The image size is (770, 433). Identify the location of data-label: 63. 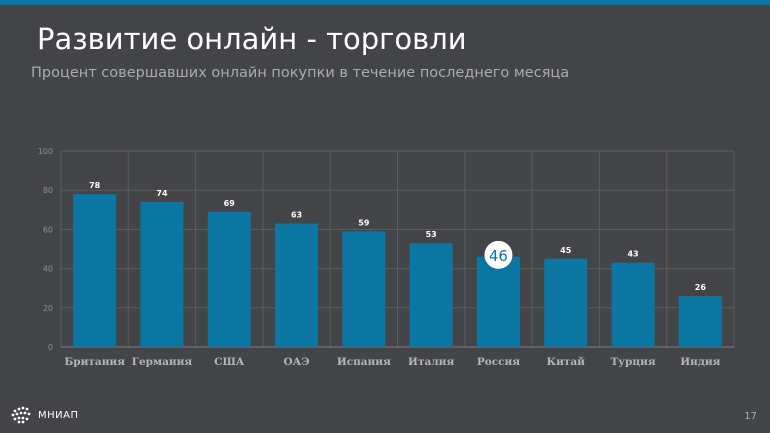
(296, 215).